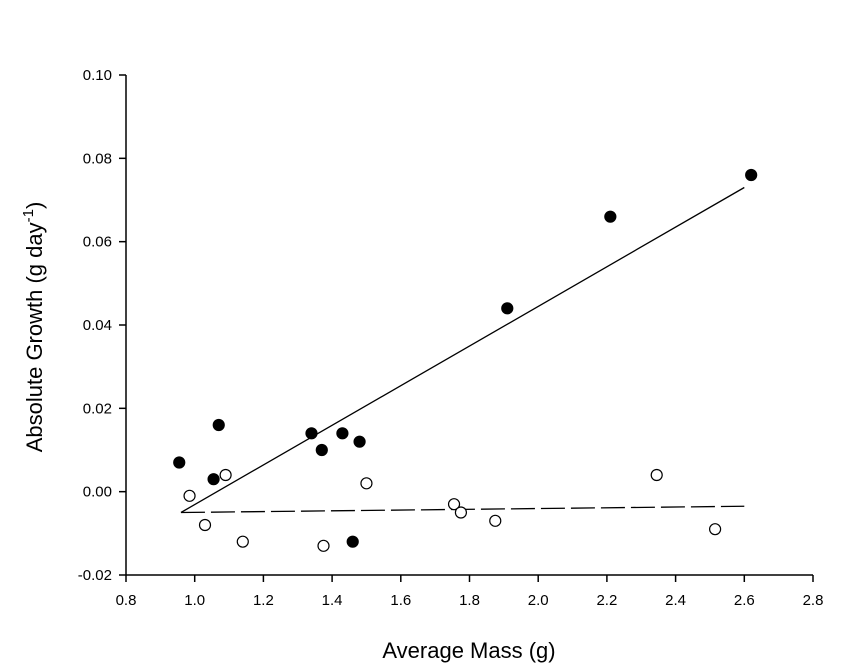 This screenshot has width=850, height=667. What do you see at coordinates (97, 325) in the screenshot?
I see `y-tick-label: 0.04` at bounding box center [97, 325].